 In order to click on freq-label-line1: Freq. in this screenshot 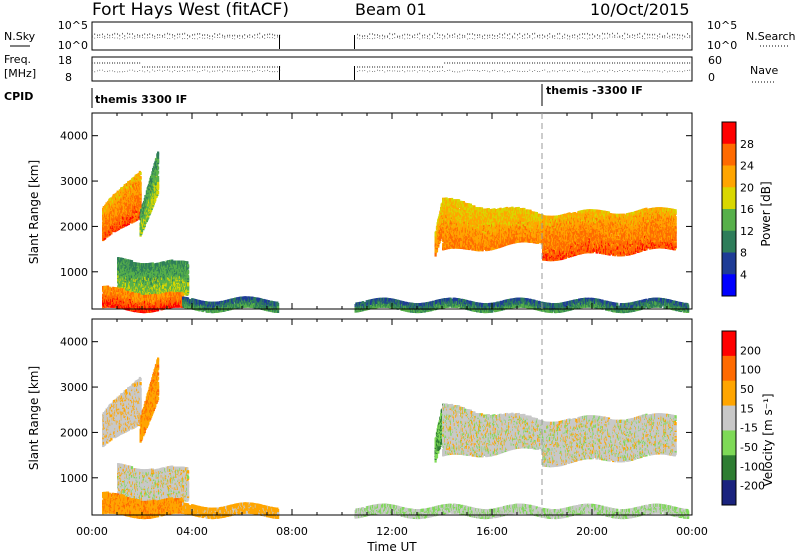, I will do `click(17, 59)`.